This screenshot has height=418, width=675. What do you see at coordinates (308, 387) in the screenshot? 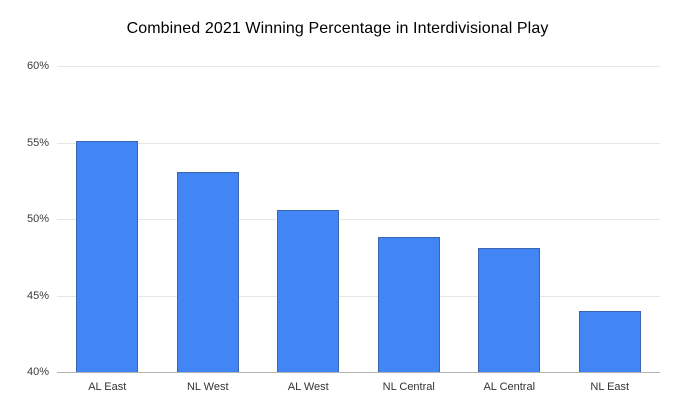
I see `x-axis-category-label: AL West` at bounding box center [308, 387].